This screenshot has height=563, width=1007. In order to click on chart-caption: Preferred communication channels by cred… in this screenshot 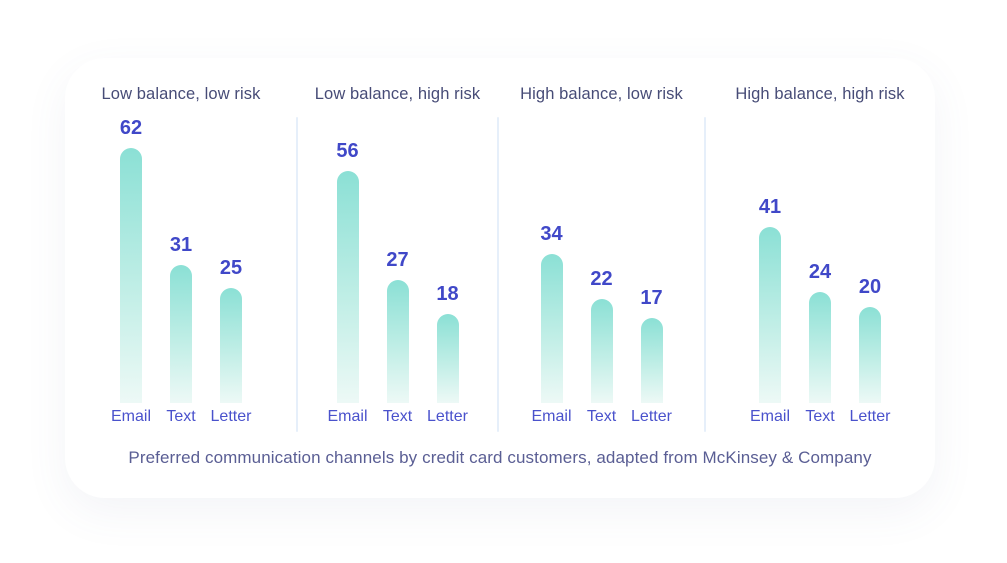, I will do `click(500, 457)`.